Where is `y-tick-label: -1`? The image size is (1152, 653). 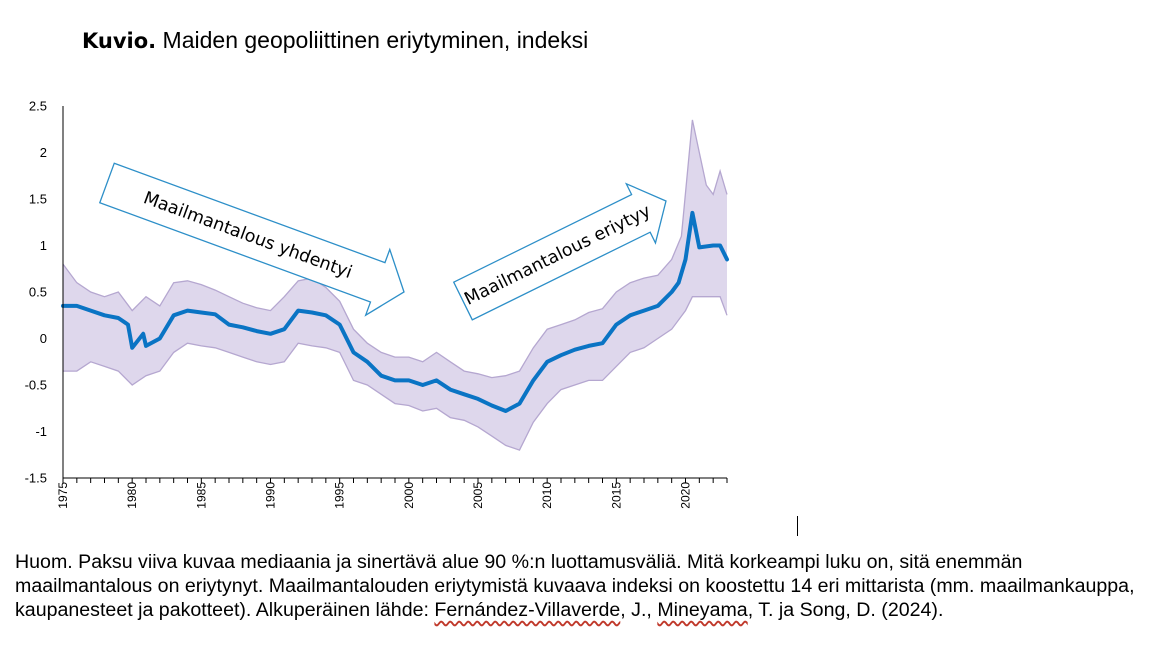 y-tick-label: -1 is located at coordinates (41, 431).